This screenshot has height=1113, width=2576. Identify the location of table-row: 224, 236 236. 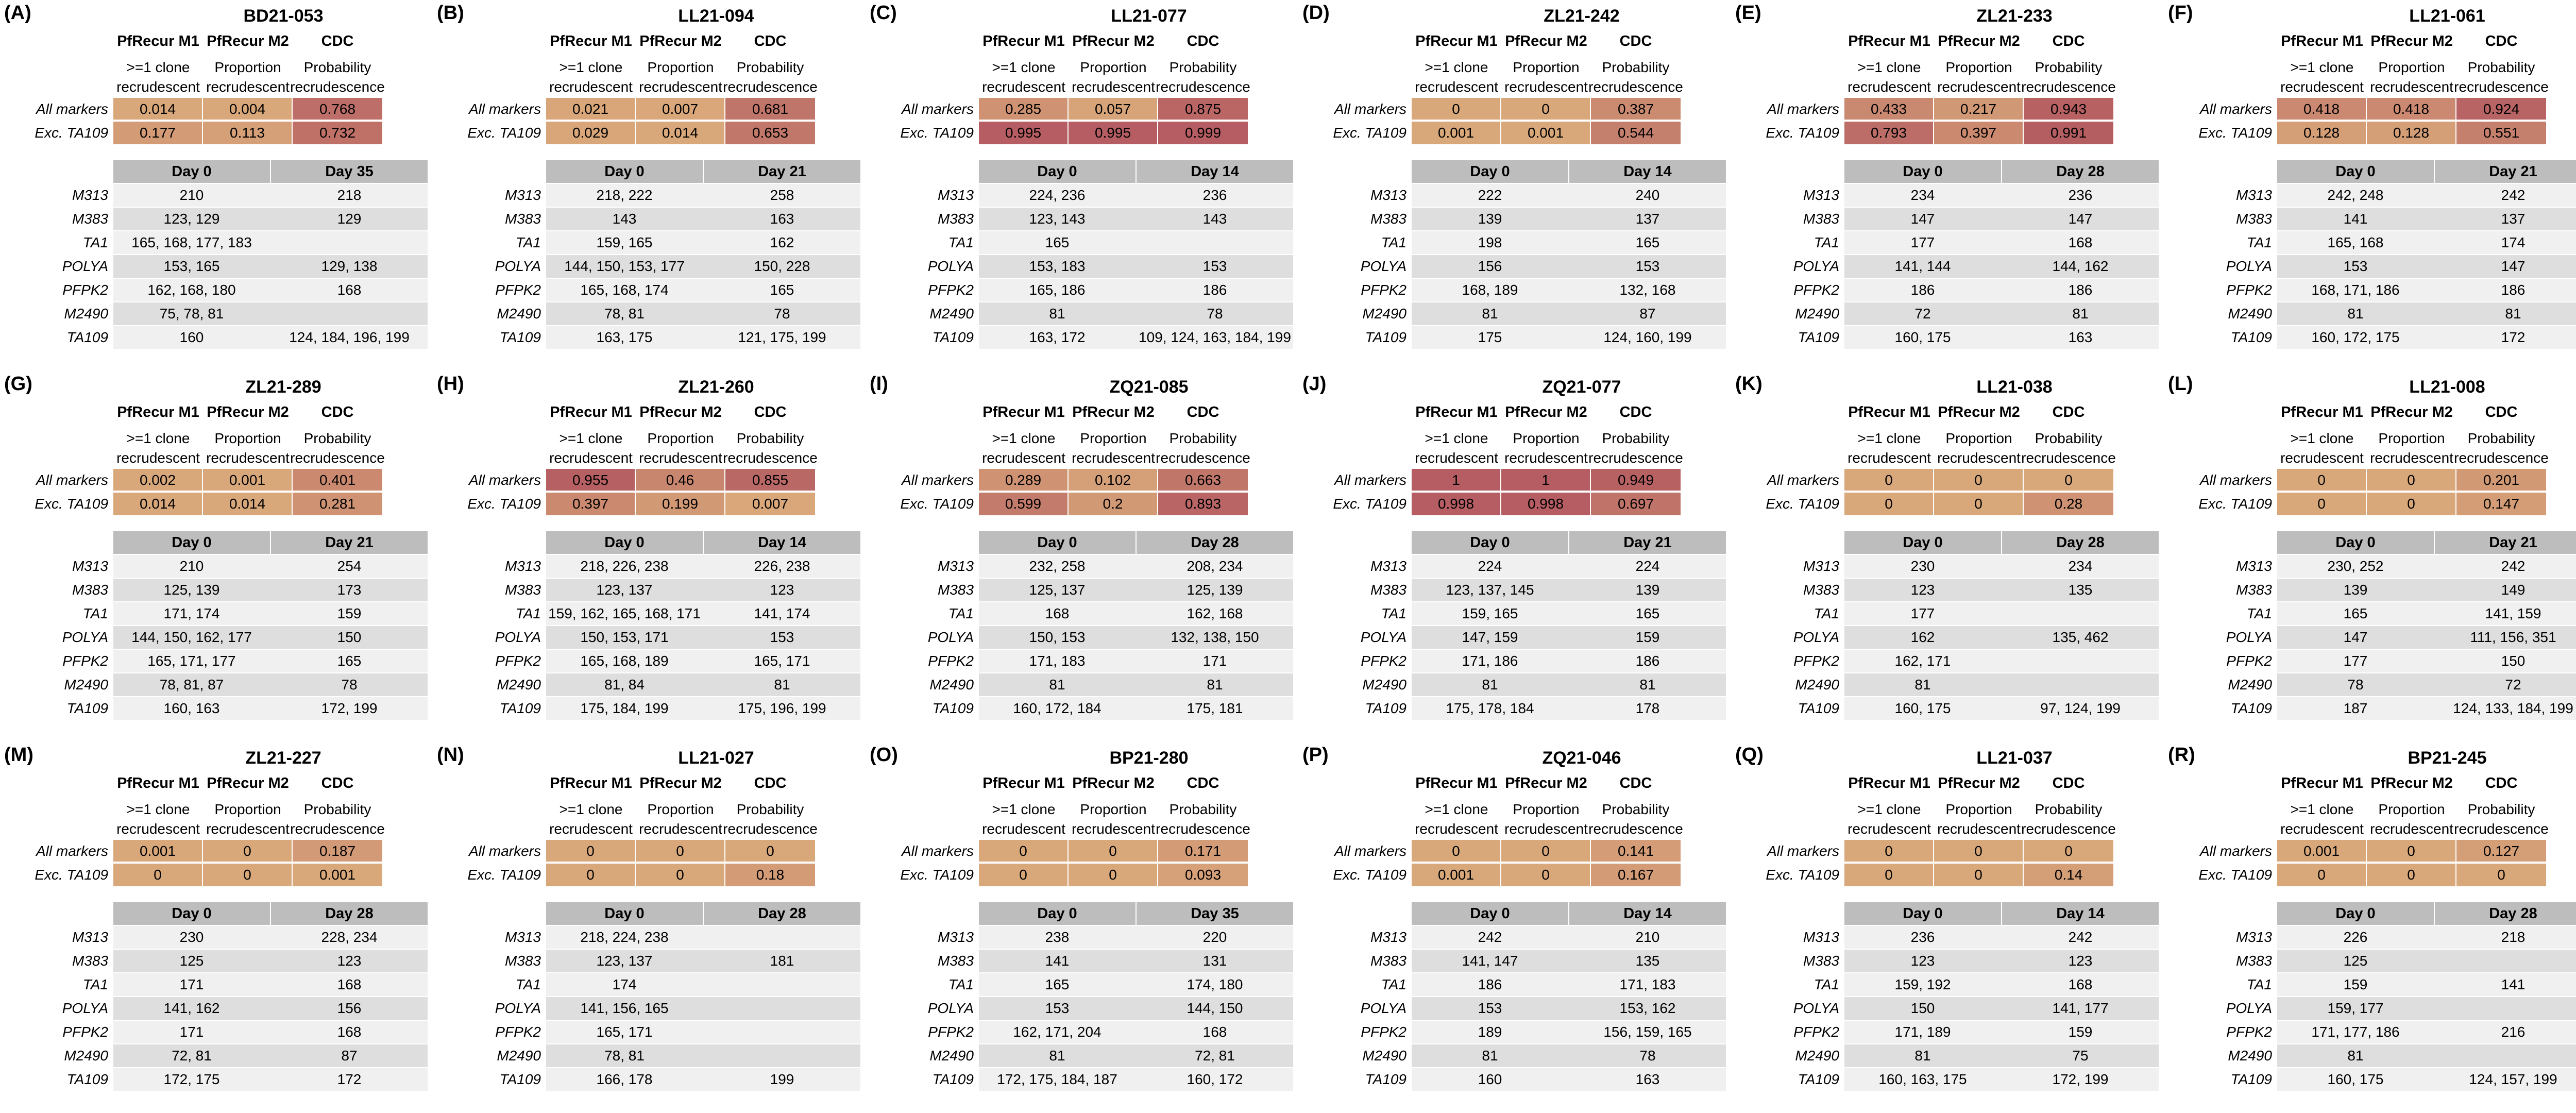
(1136, 195).